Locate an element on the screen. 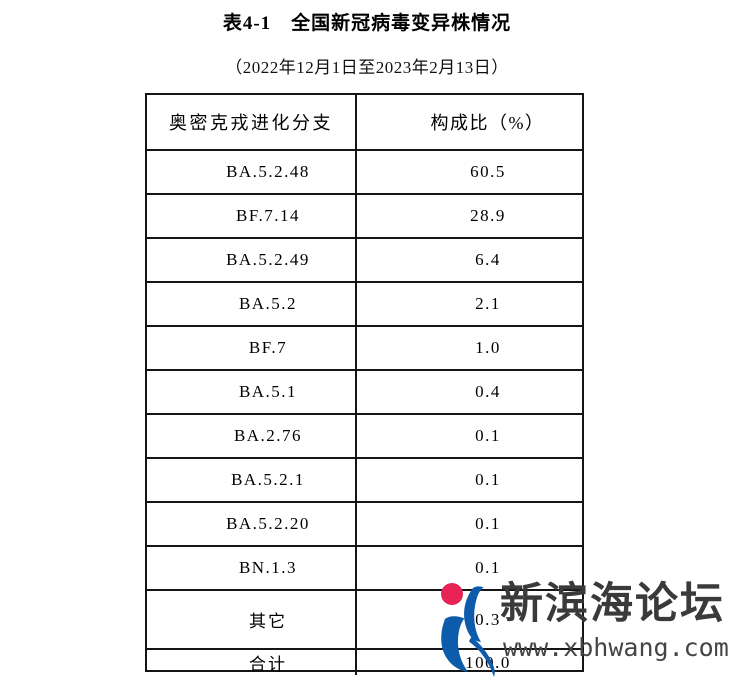 The width and height of the screenshot is (734, 681). table-row: BA.5.1 0.4 is located at coordinates (364, 393).